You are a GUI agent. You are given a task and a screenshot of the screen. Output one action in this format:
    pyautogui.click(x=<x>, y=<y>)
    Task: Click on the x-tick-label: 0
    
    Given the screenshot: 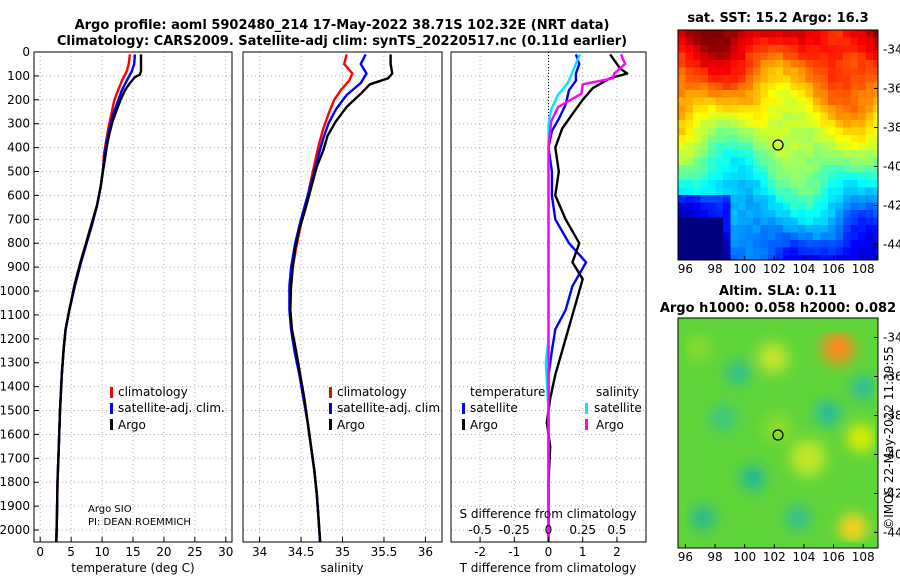 What is the action you would take?
    pyautogui.click(x=40, y=552)
    